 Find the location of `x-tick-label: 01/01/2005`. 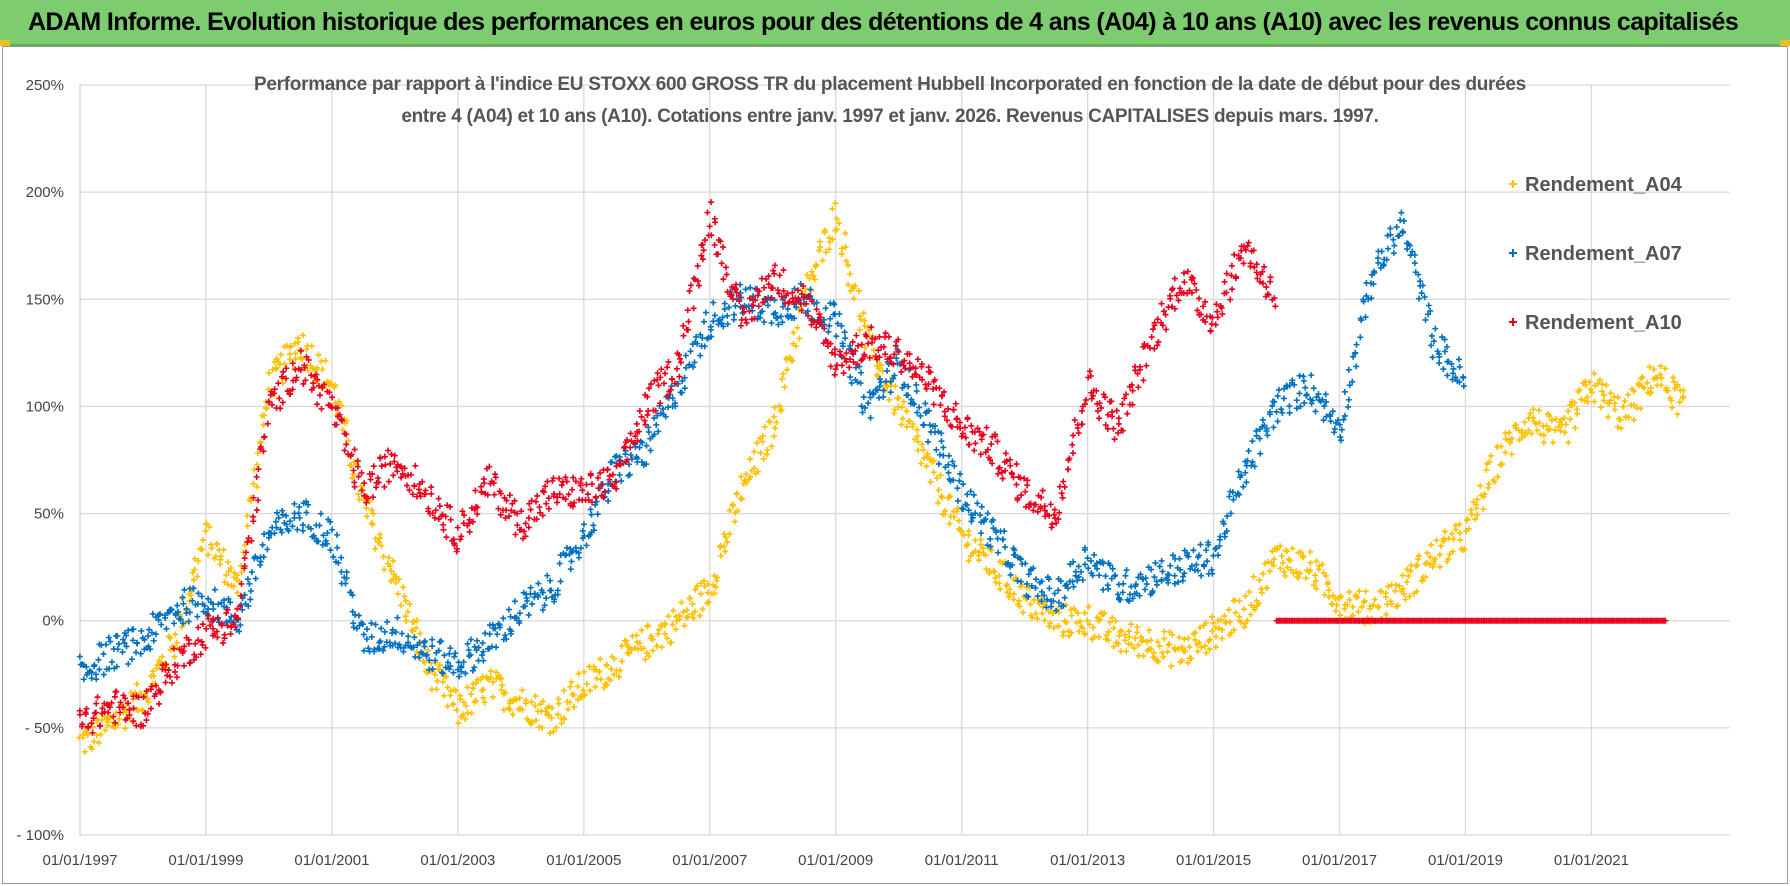

x-tick-label: 01/01/2005 is located at coordinates (583, 860).